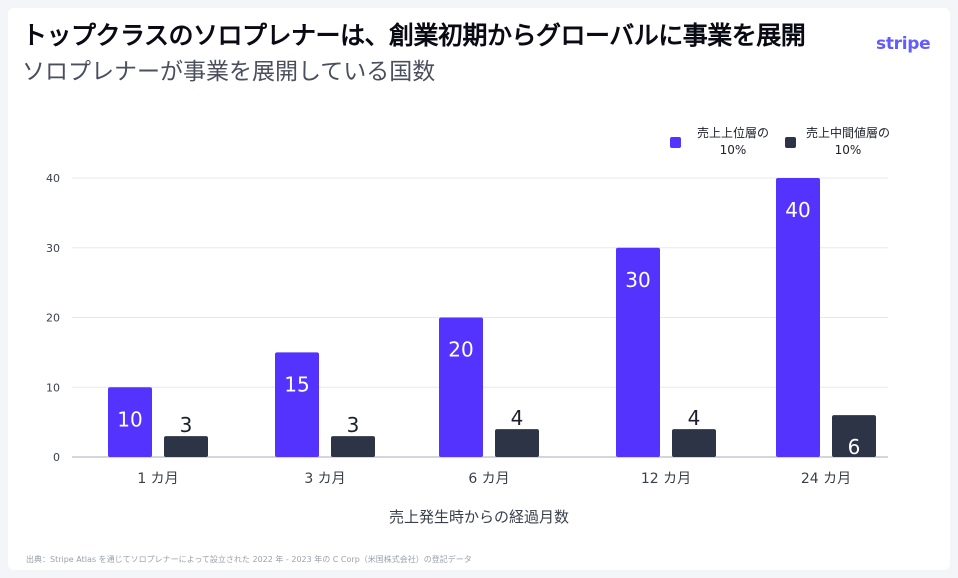 This screenshot has height=578, width=958. Describe the element at coordinates (296, 384) in the screenshot. I see `data-label: 15` at that location.